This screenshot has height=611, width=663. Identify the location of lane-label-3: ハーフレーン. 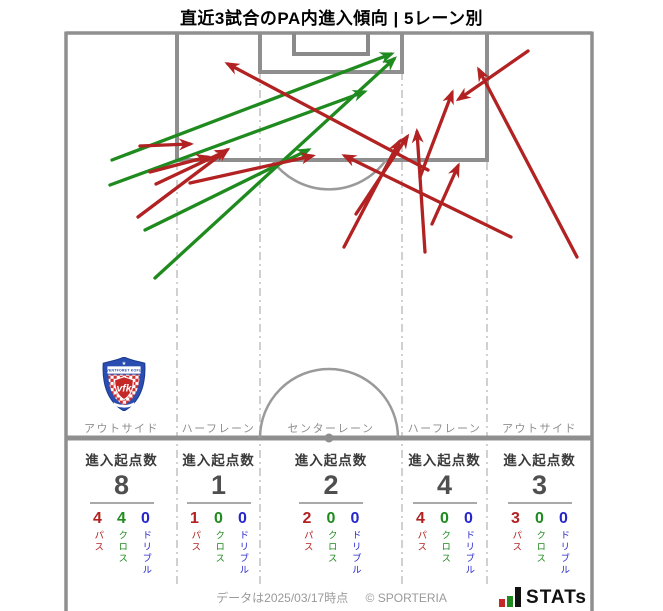
(444, 429).